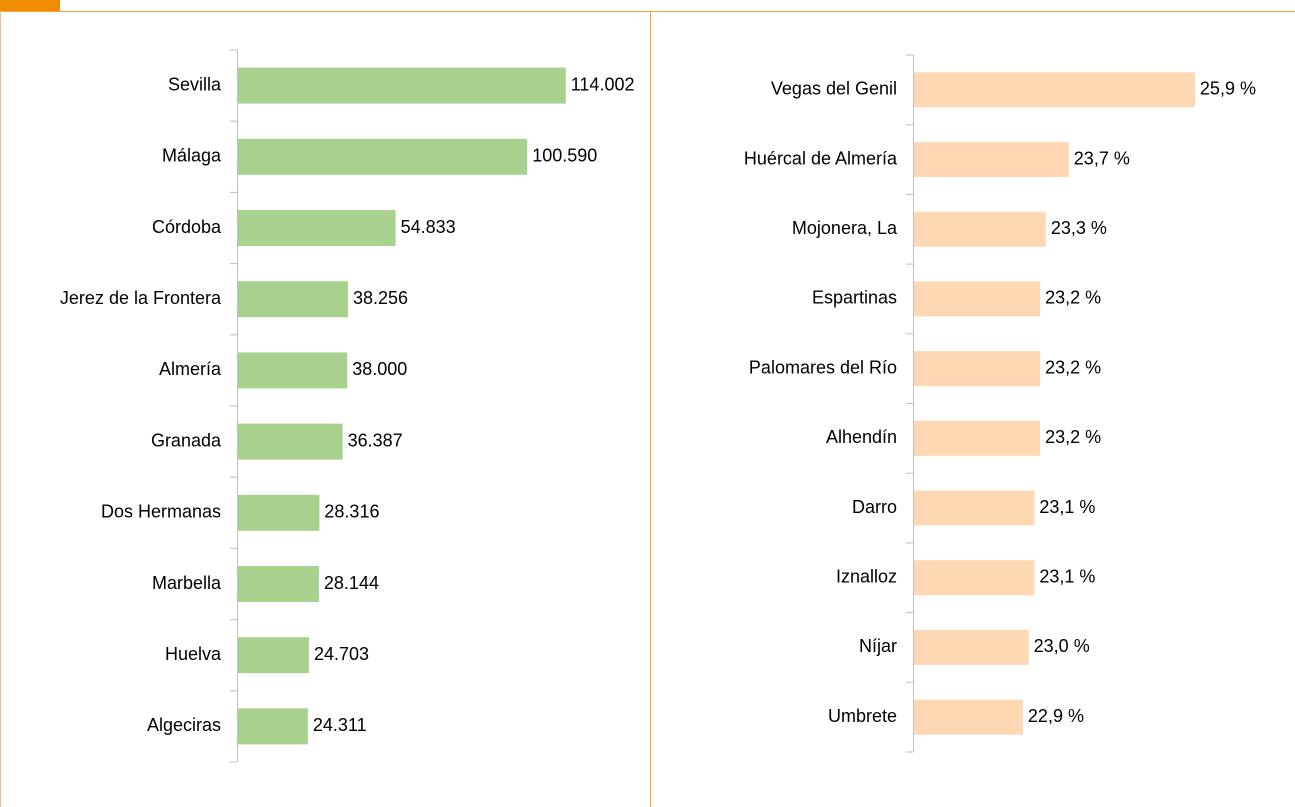 This screenshot has width=1295, height=807. What do you see at coordinates (821, 158) in the screenshot?
I see `category-label: Huércal de Almería` at bounding box center [821, 158].